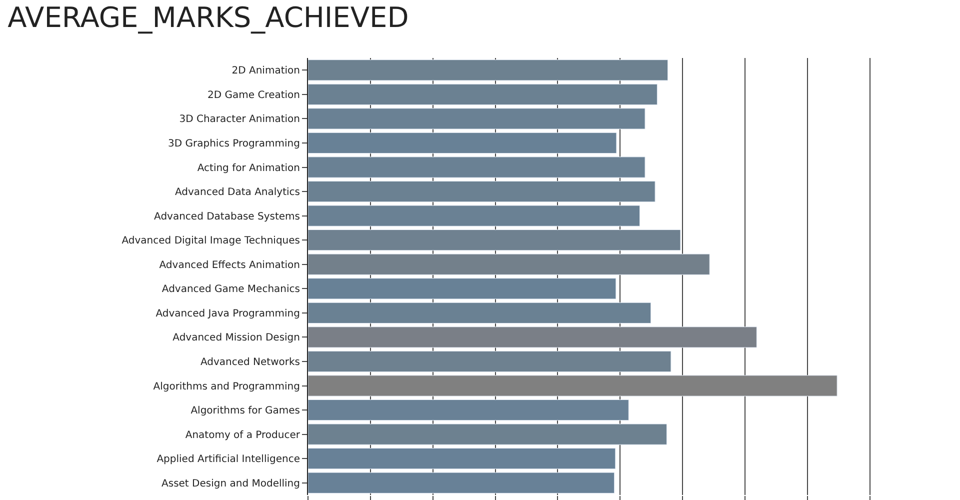 Image resolution: width=960 pixels, height=500 pixels. Describe the element at coordinates (211, 241) in the screenshot. I see `y-tick-label: Advanced Digital Image Techniques` at that location.